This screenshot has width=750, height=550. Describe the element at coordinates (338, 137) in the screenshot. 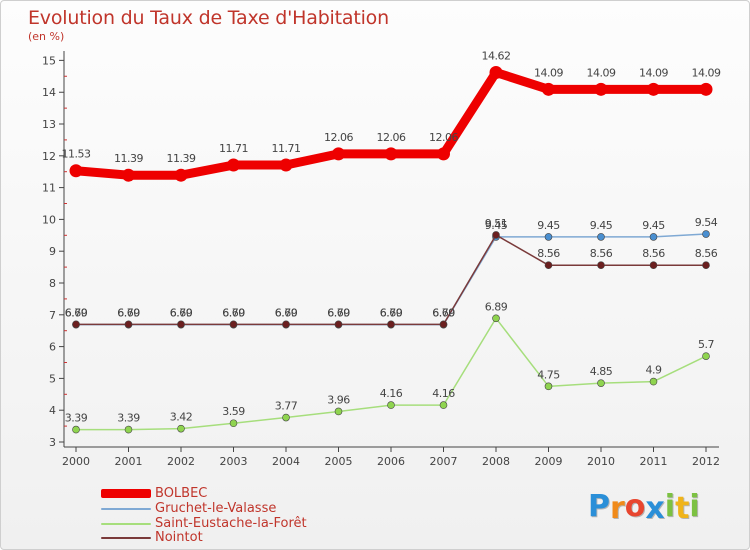

I see `data-label-bolbec-2005: 12.06` at that location.